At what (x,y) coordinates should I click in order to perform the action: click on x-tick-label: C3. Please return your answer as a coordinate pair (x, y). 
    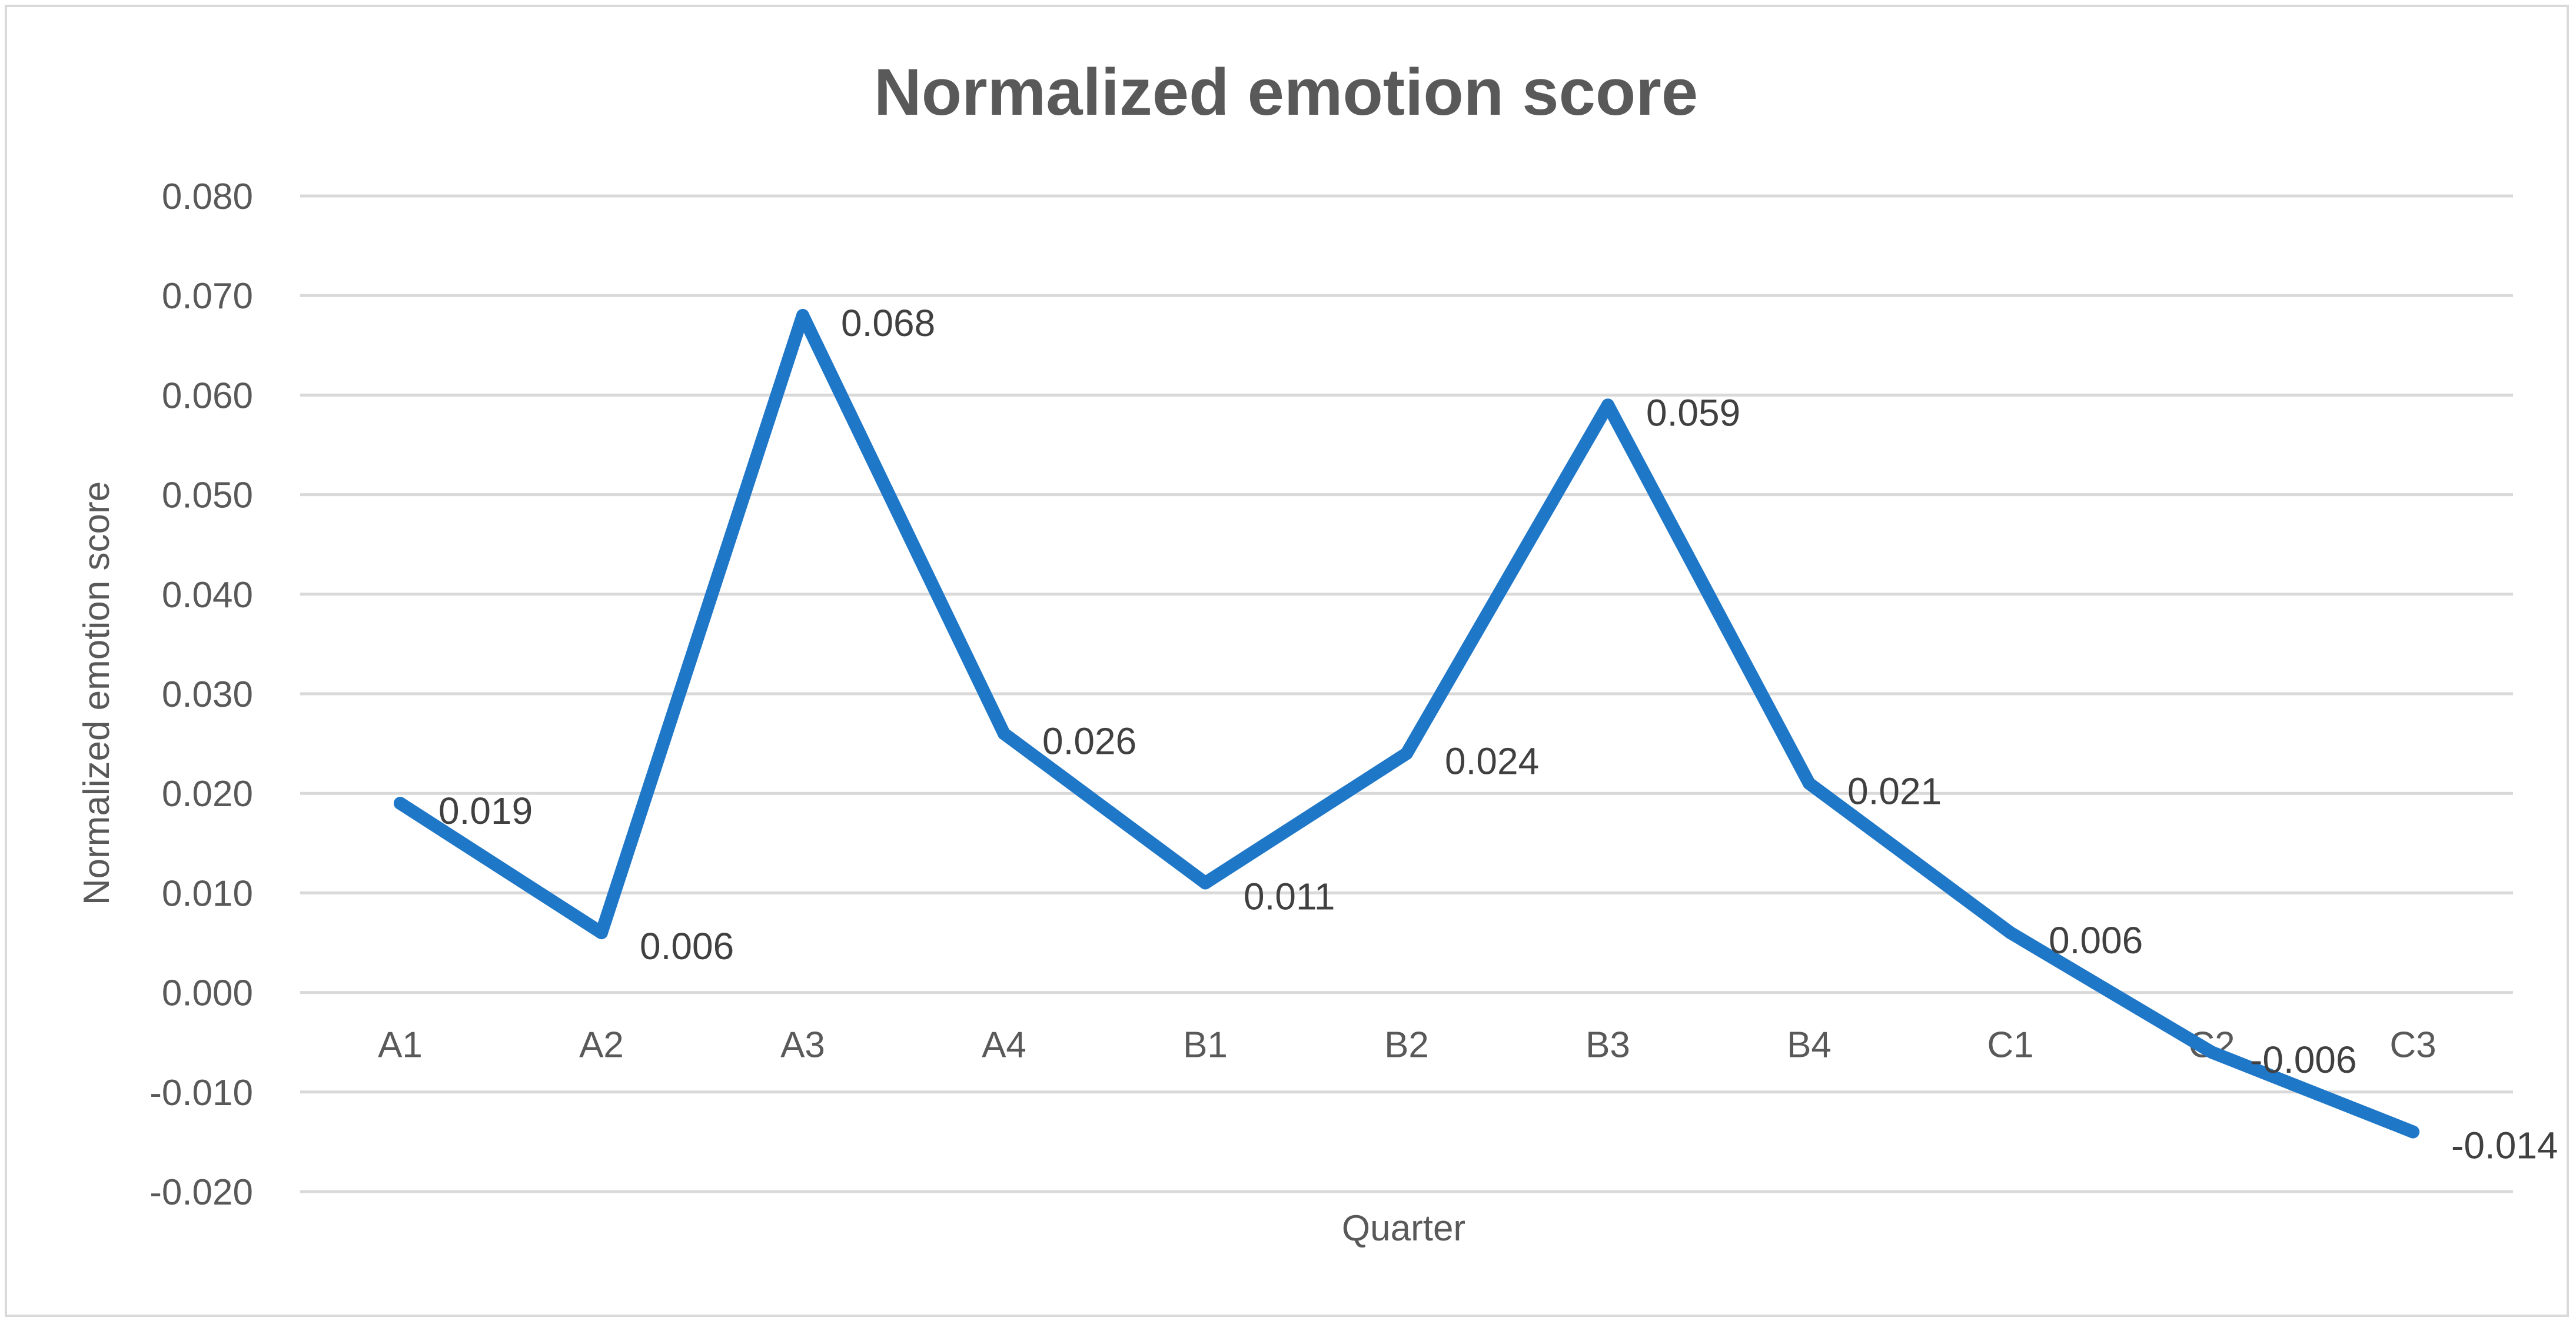
    Looking at the image, I should click on (2412, 1045).